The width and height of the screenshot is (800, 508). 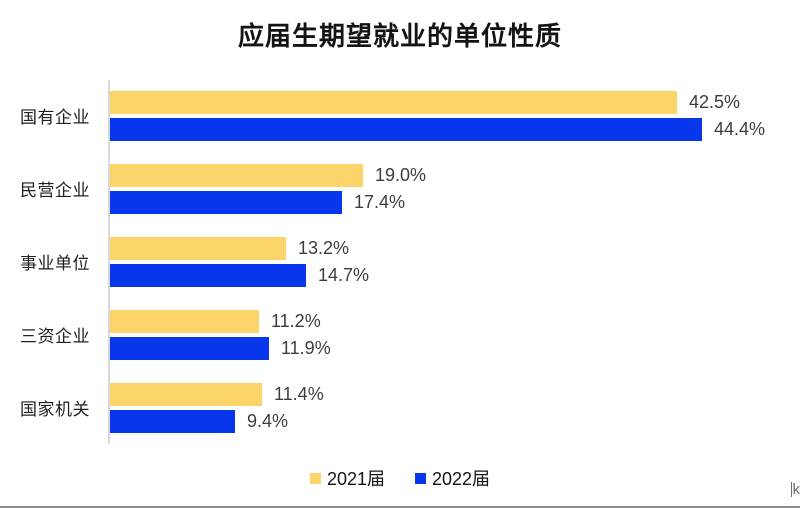 I want to click on cursor-artifact: k, so click(x=795, y=489).